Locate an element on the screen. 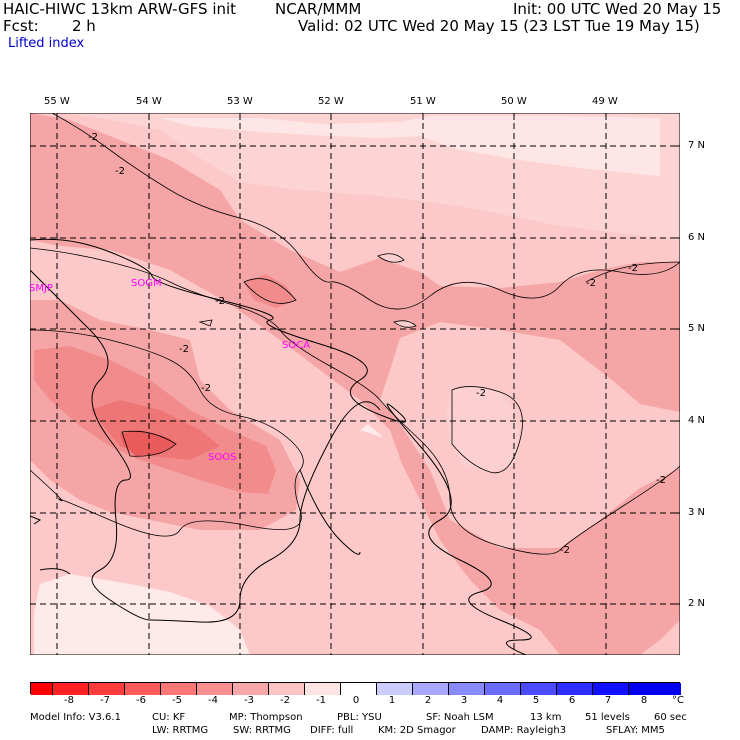 This screenshot has width=740, height=740. footer-lw: LW: RRTMG is located at coordinates (180, 730).